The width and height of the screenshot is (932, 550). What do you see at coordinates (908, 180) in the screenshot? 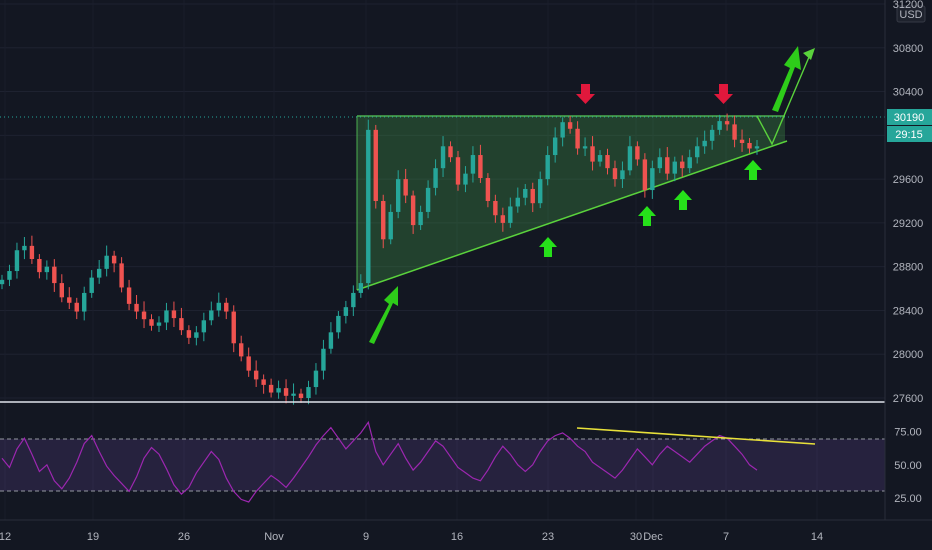
I see `price-tick-label: 29600` at bounding box center [908, 180].